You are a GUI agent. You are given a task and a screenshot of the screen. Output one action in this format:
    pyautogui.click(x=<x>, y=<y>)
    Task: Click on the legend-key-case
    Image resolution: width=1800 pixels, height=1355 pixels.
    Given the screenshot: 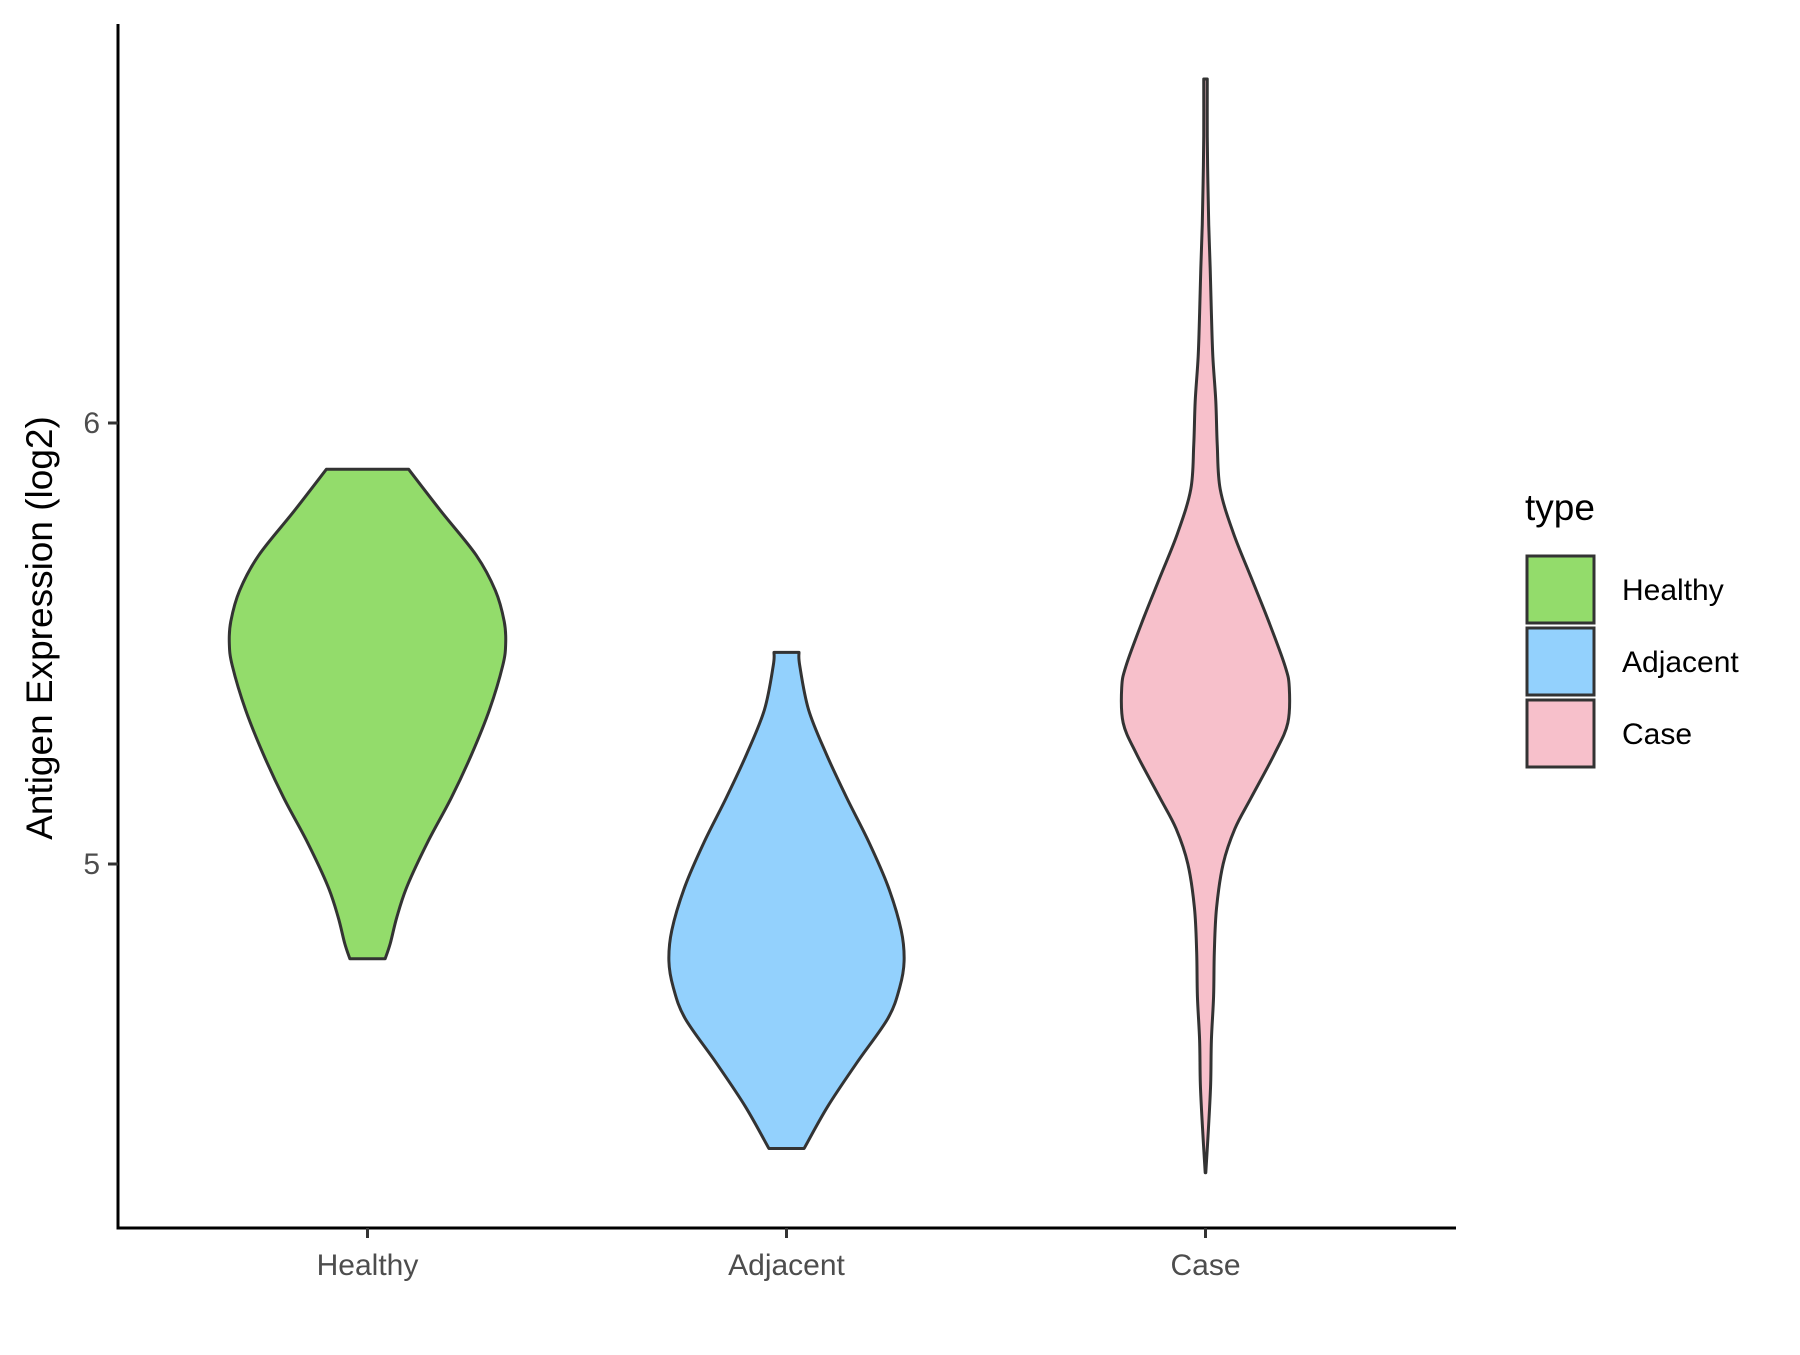 What is the action you would take?
    pyautogui.click(x=1560, y=733)
    